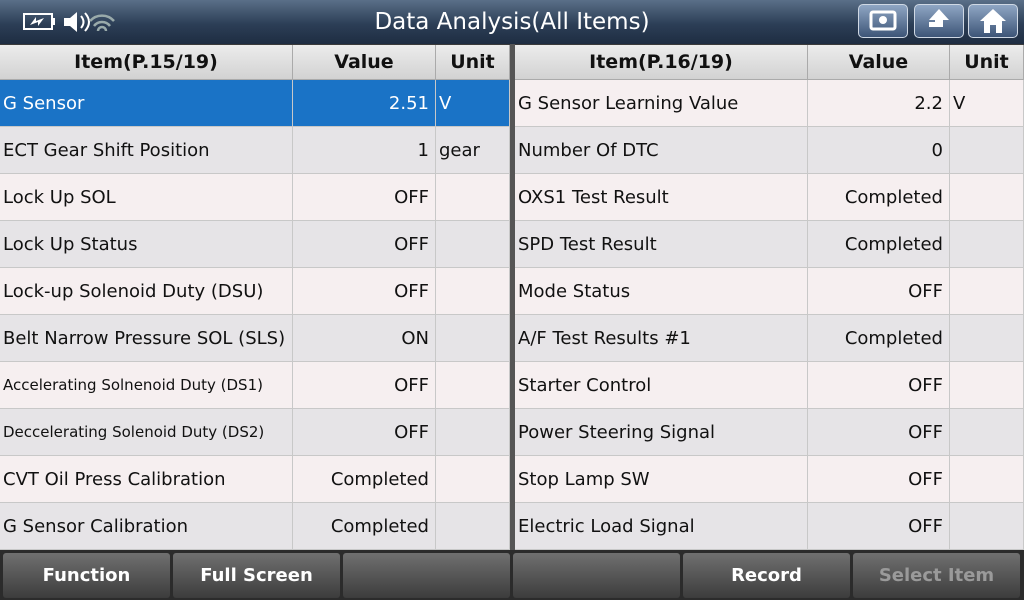  Describe the element at coordinates (661, 244) in the screenshot. I see `item-cell: SPD Test Result` at that location.